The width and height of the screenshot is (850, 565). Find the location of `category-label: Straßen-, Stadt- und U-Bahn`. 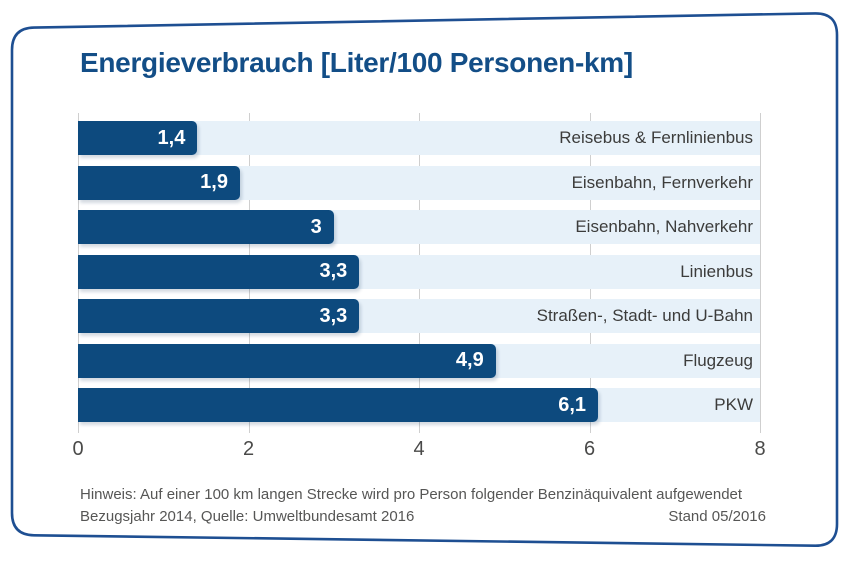

category-label: Straßen-, Stadt- und U-Bahn is located at coordinates (644, 315).